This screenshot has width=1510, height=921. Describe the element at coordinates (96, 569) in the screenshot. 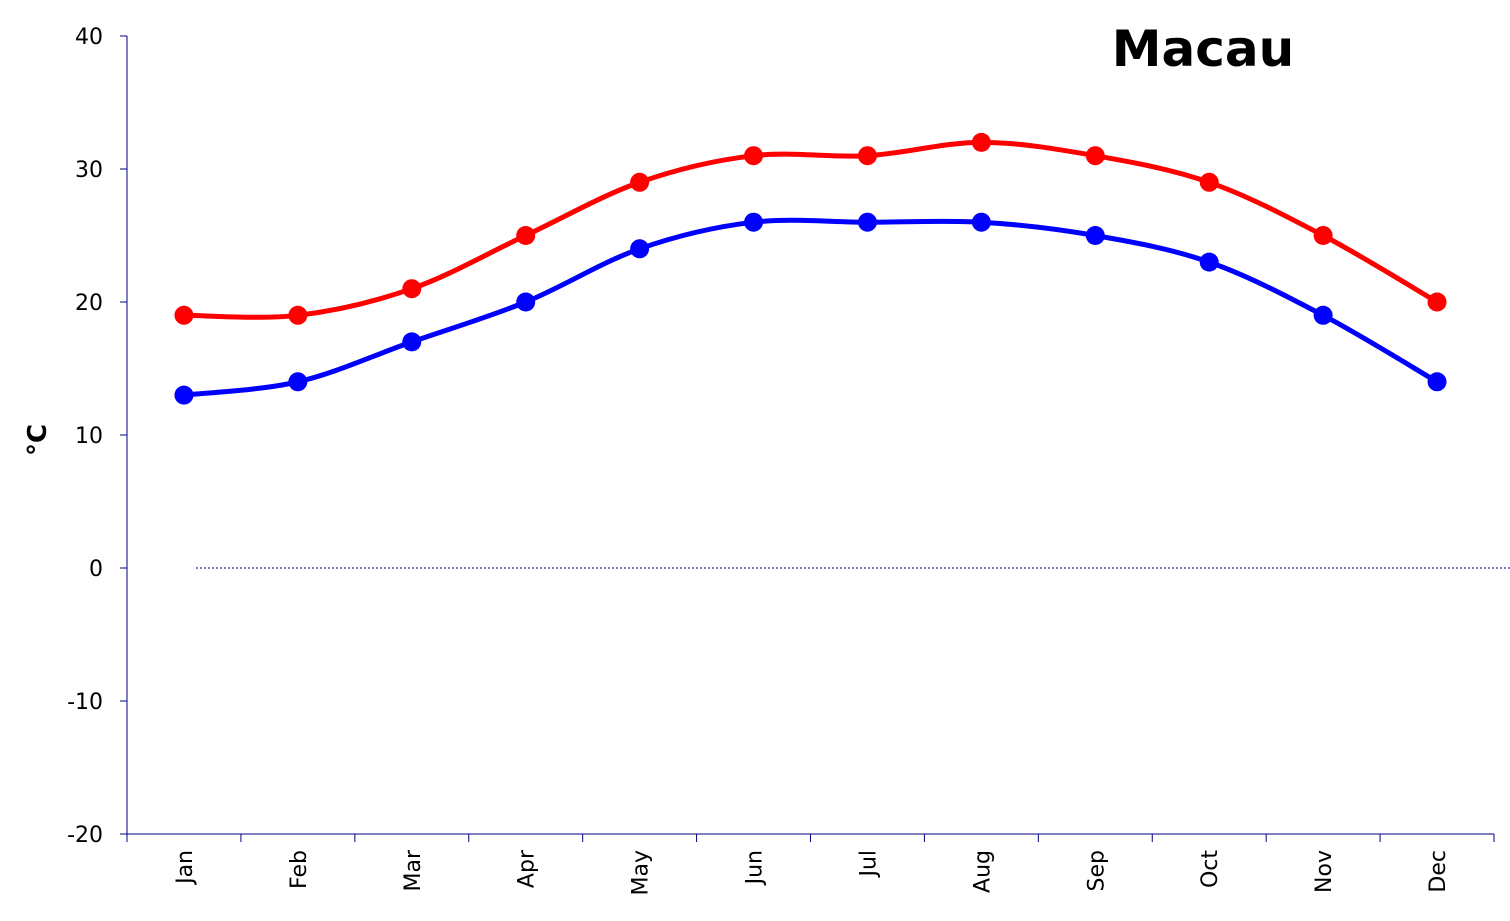

I see `y-tick-label: 0` at that location.